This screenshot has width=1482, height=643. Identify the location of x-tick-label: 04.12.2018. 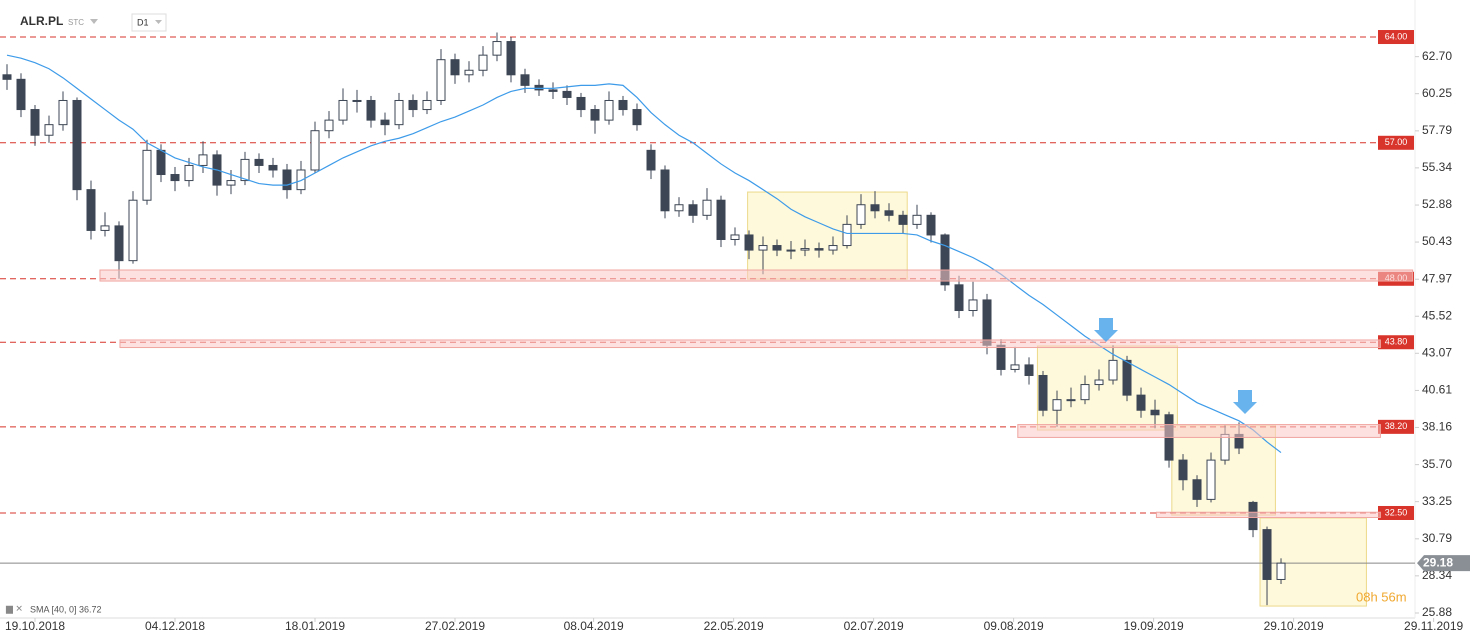
(175, 626).